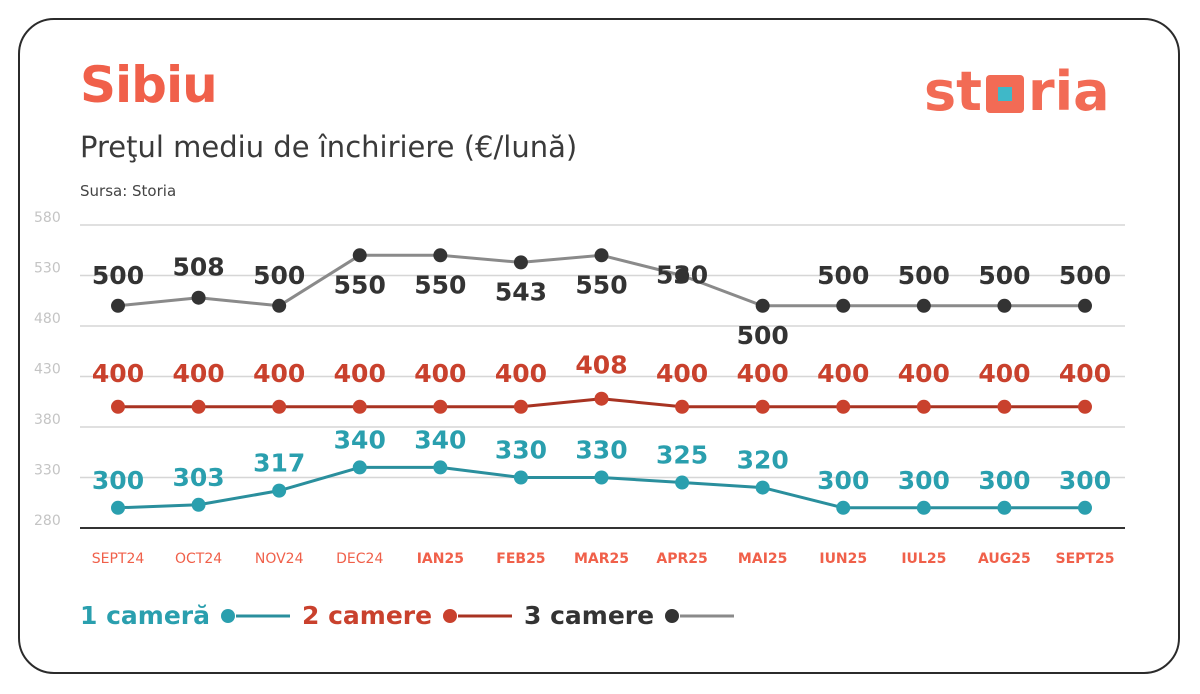 The width and height of the screenshot is (1200, 694). Describe the element at coordinates (359, 559) in the screenshot. I see `x-tick-label: DEC24` at that location.